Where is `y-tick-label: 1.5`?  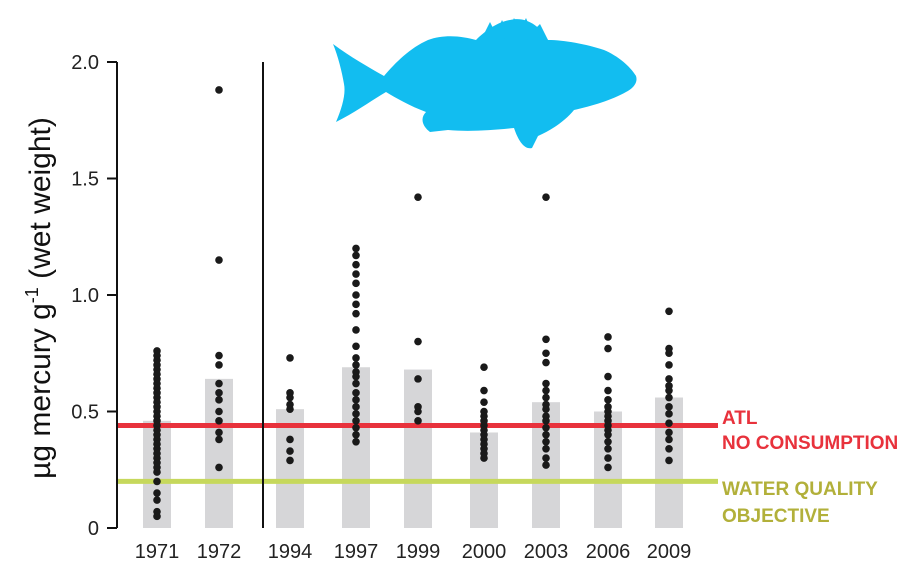 y-tick-label: 1.5 is located at coordinates (85, 180).